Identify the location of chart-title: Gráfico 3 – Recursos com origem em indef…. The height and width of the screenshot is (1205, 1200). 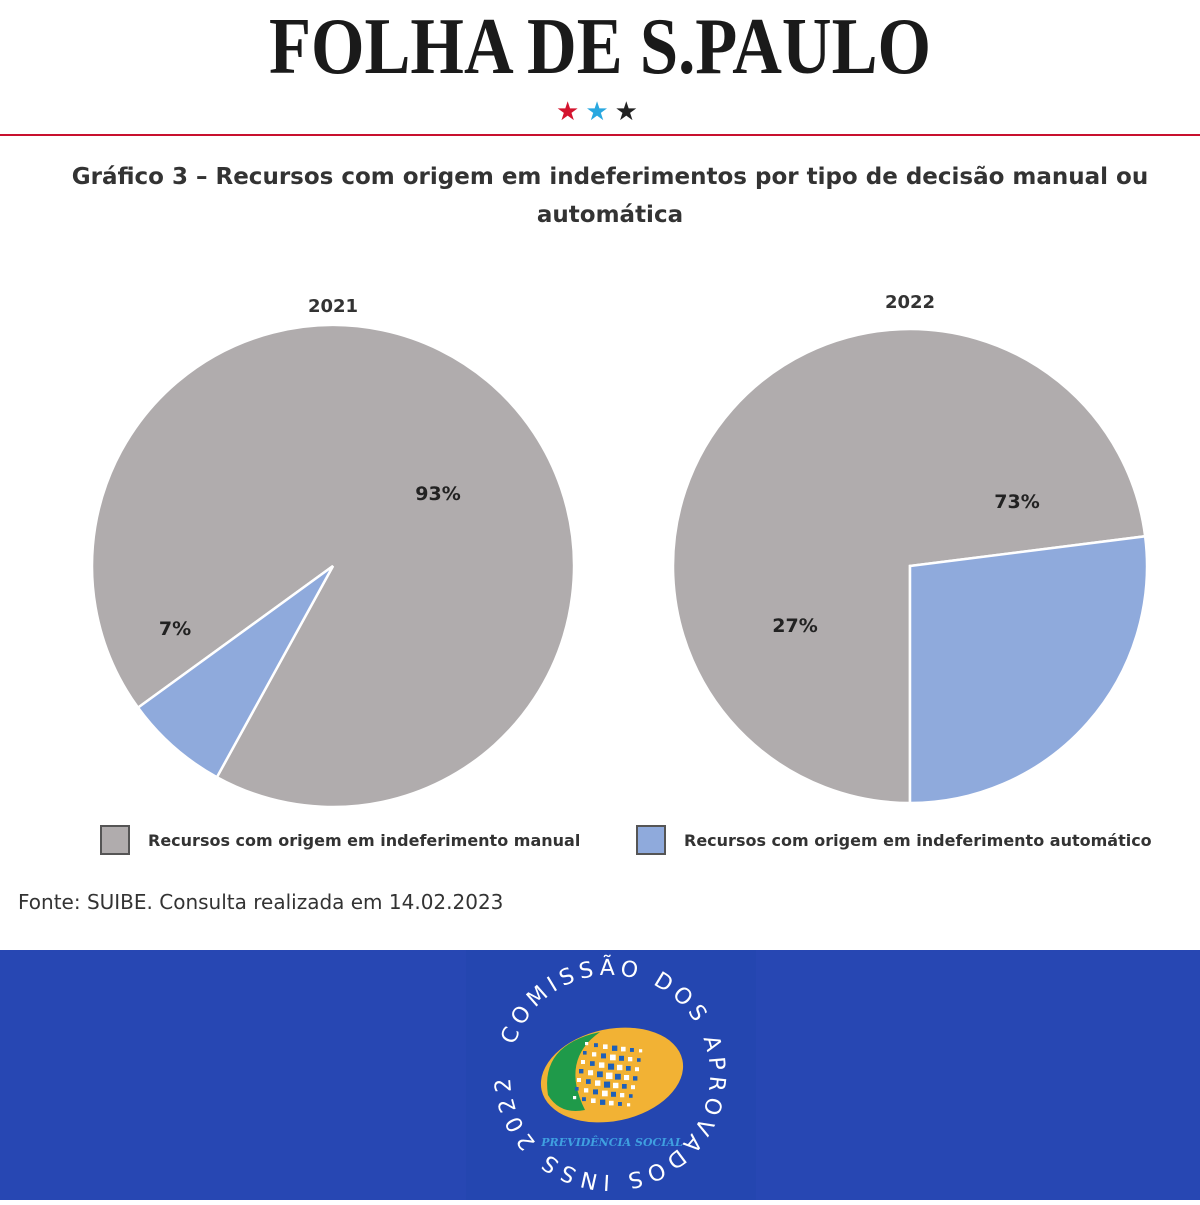
(610, 196).